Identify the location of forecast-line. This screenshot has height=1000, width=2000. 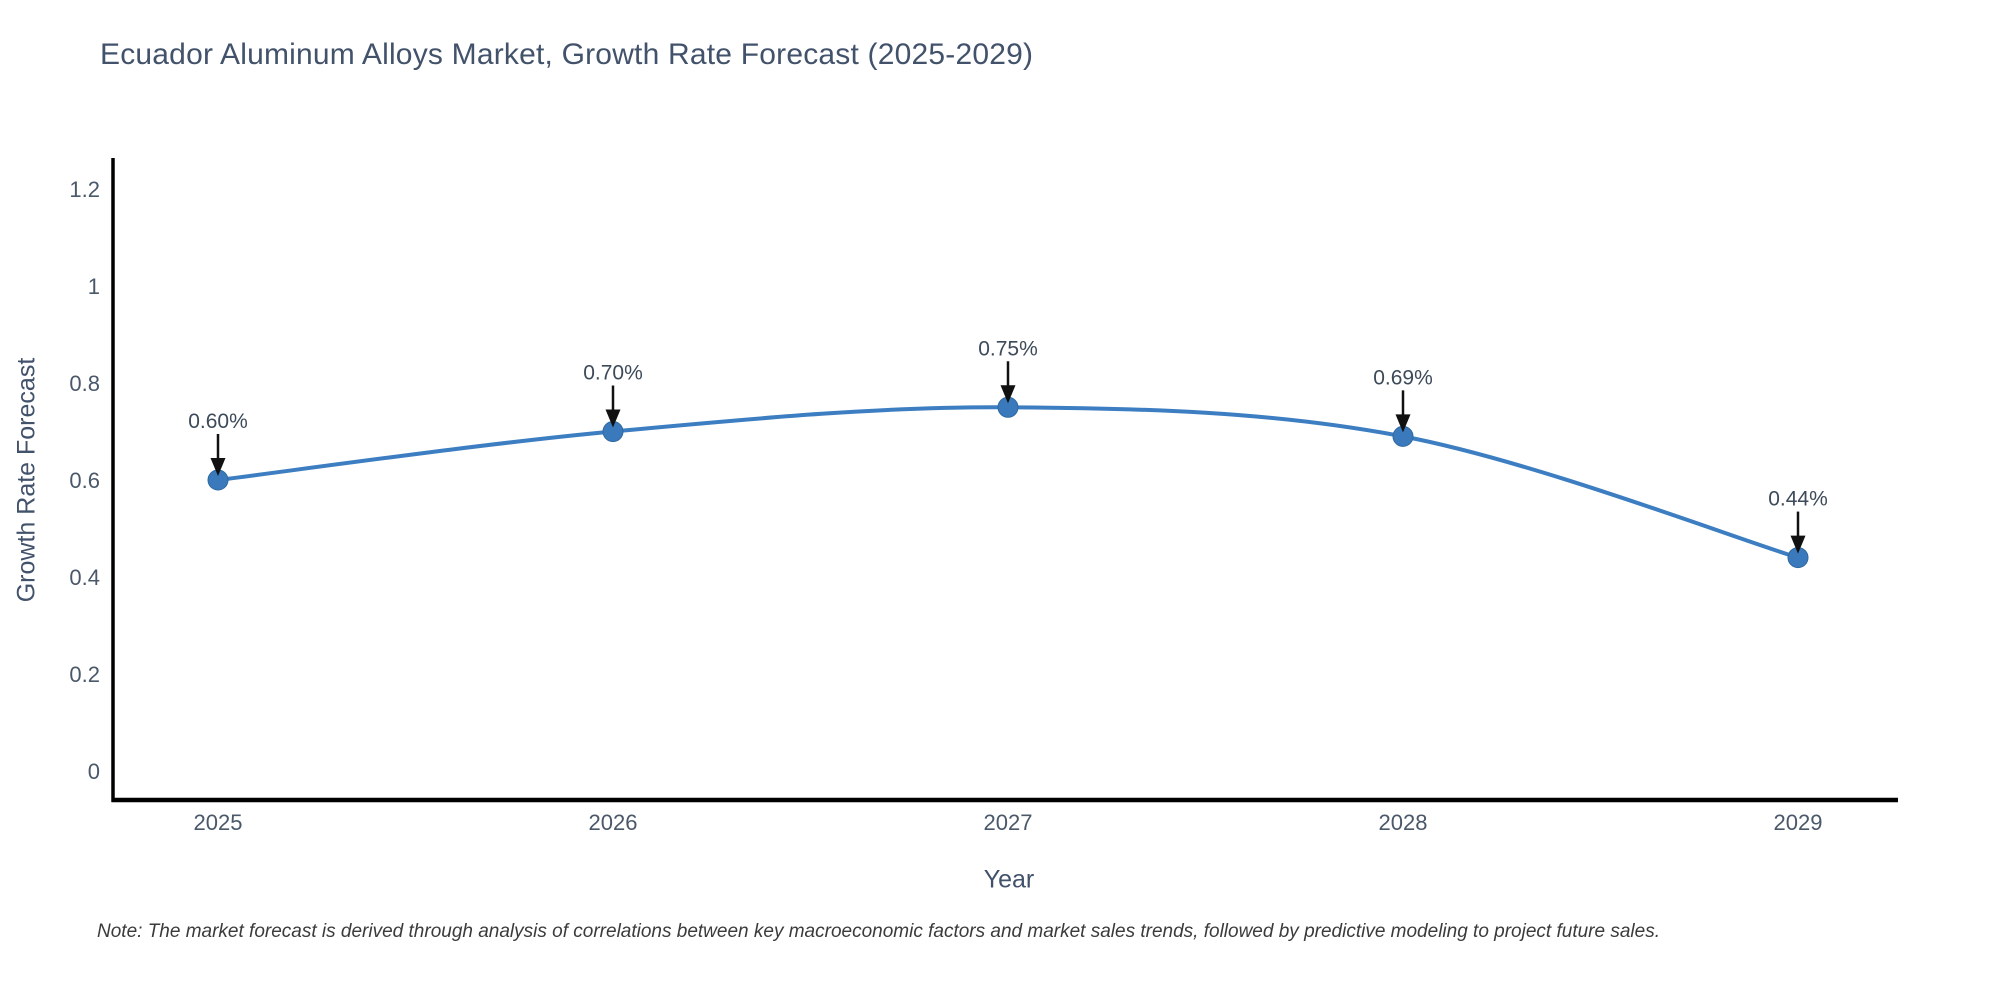
(1008, 482).